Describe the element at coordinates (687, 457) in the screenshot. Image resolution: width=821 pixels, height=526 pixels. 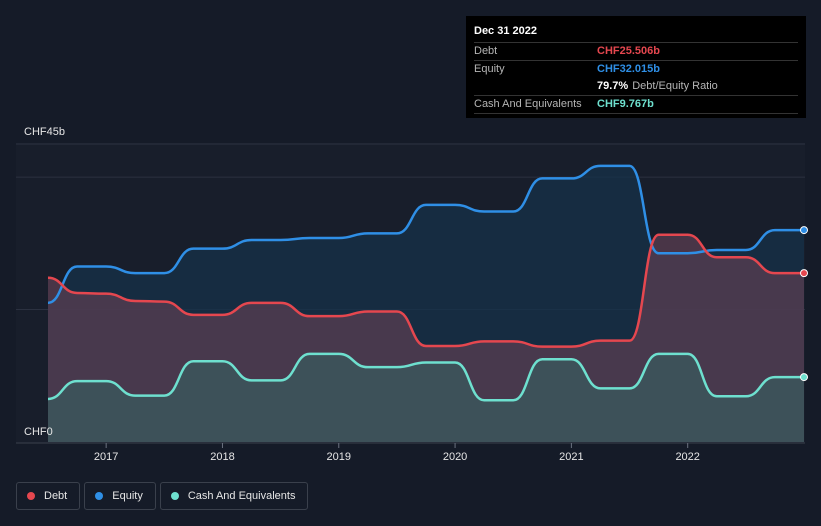
I see `x-tick-label-2022: 2022` at that location.